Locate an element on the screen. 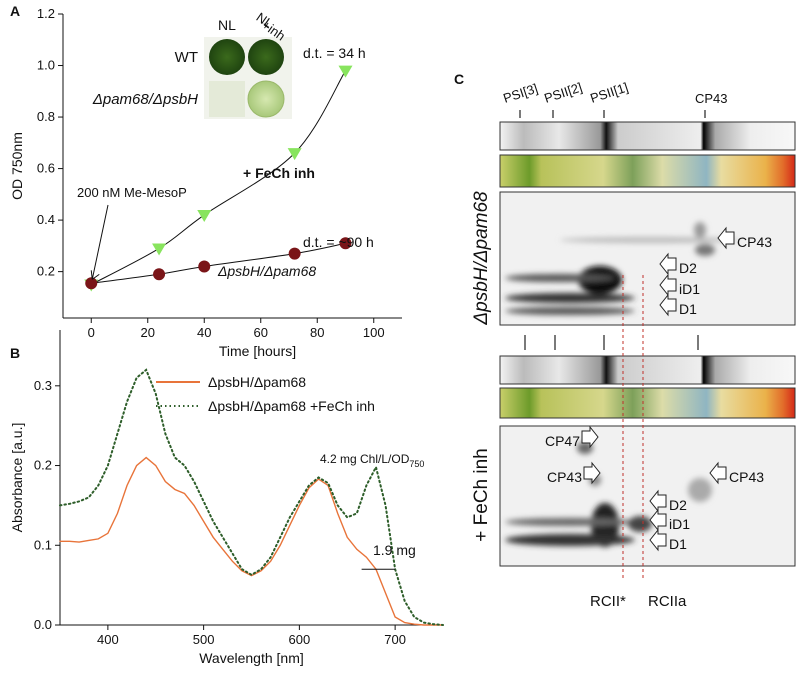 The image size is (799, 678). inset-row: Δpam68/ΔpsbH is located at coordinates (145, 99).